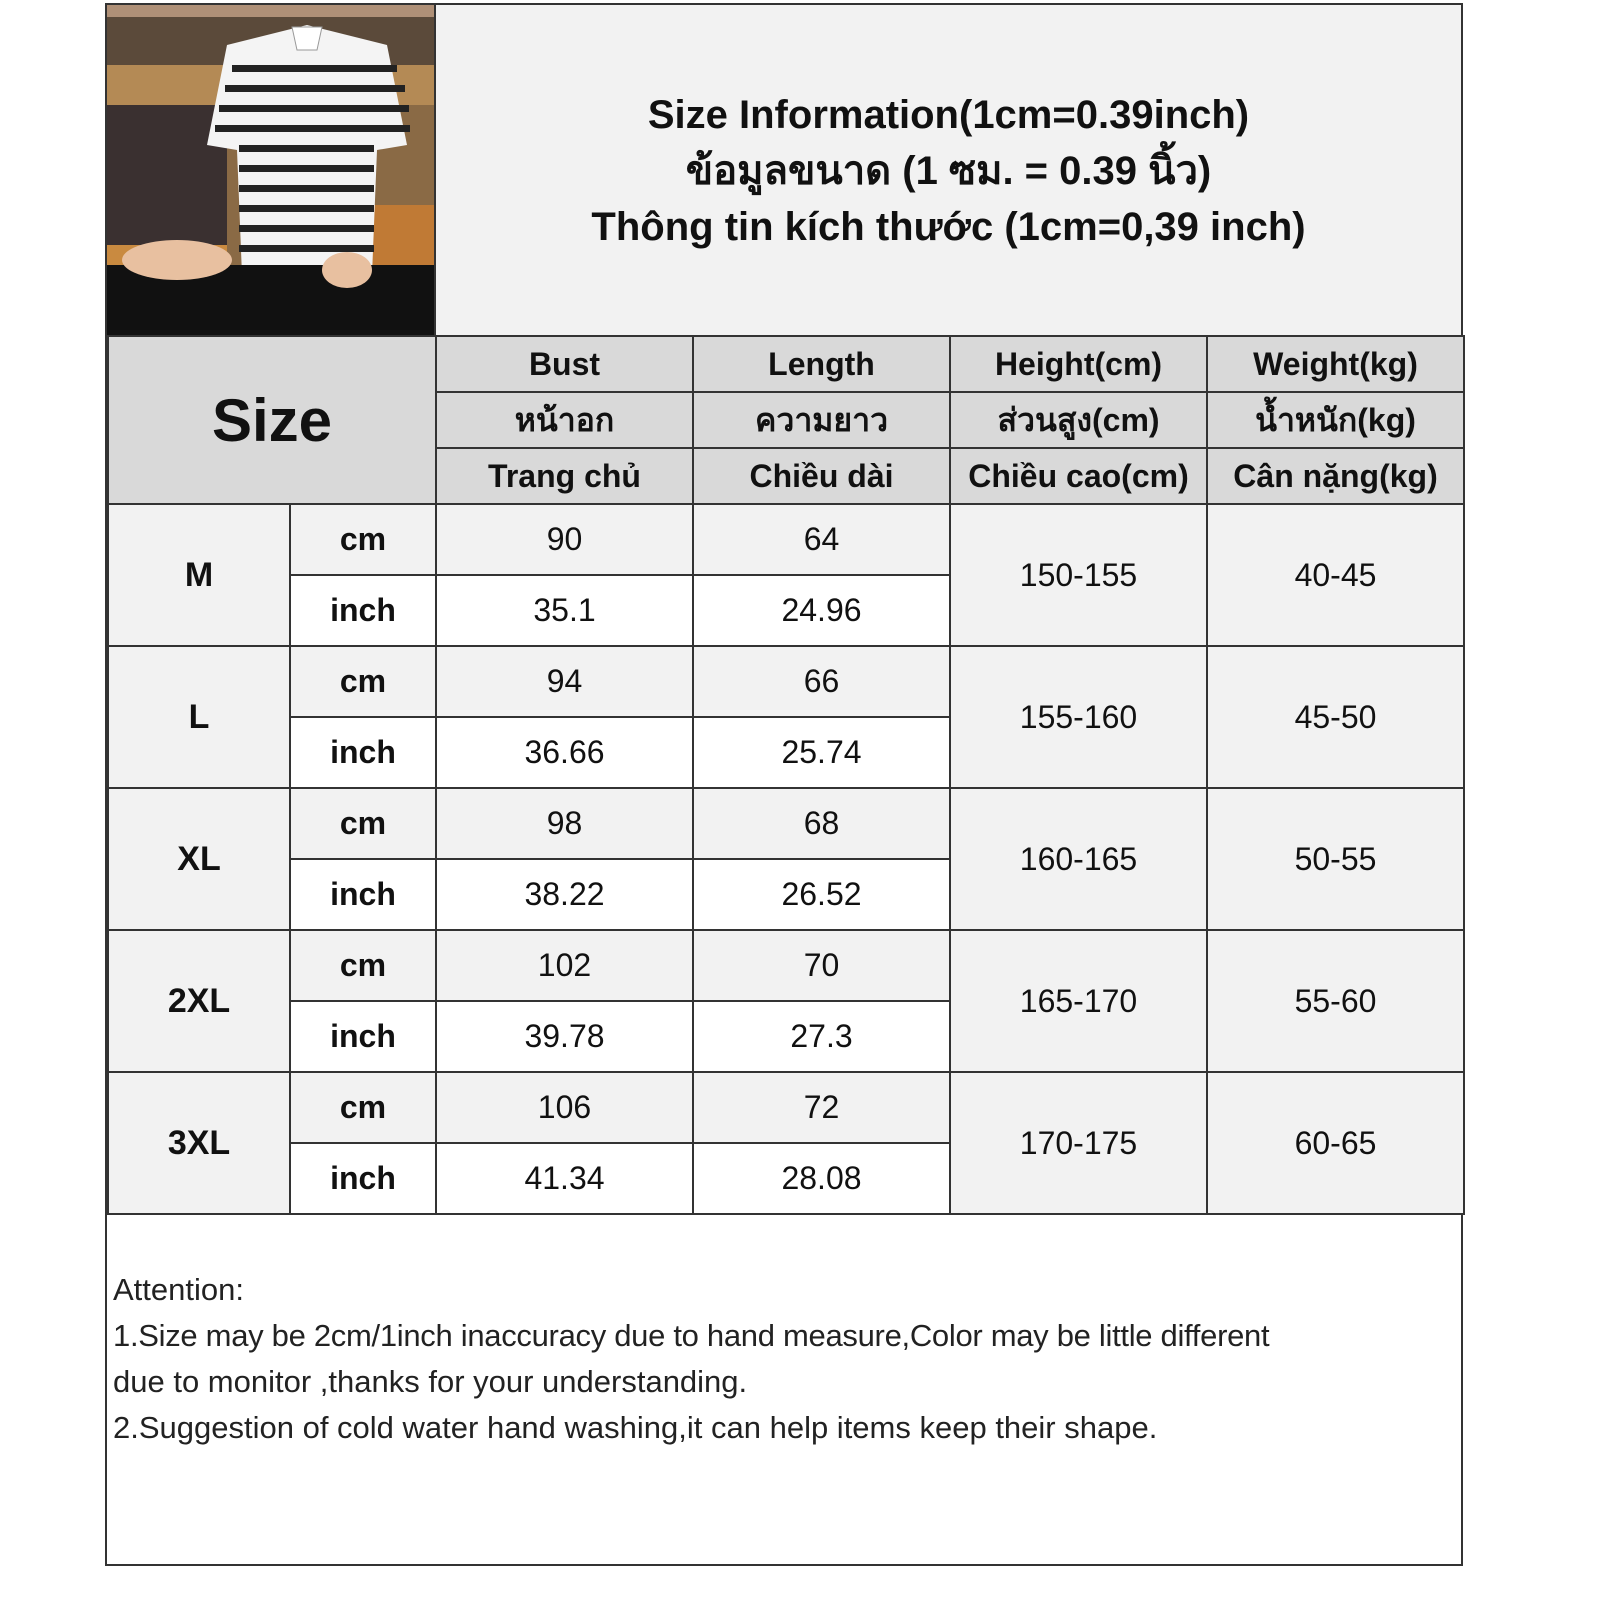  Describe the element at coordinates (821, 610) in the screenshot. I see `length-inch: 24.96` at that location.